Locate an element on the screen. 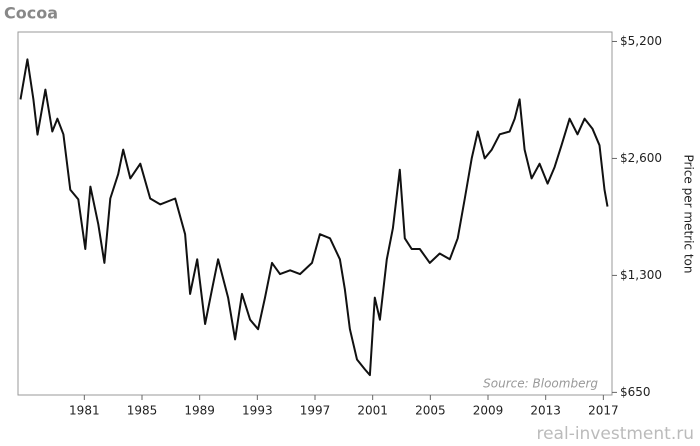  x-tick-label: 1993 is located at coordinates (257, 411).